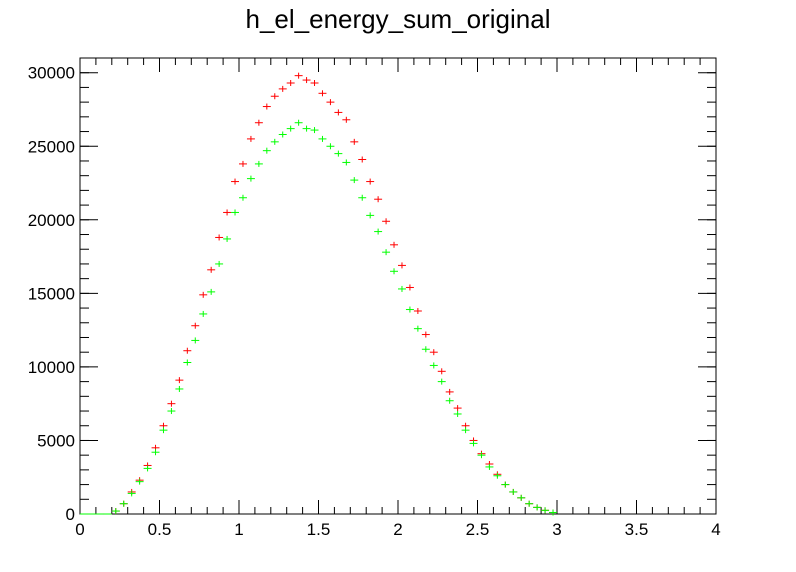 Image resolution: width=796 pixels, height=572 pixels. Describe the element at coordinates (56, 440) in the screenshot. I see `y-tick-label: 5000` at that location.